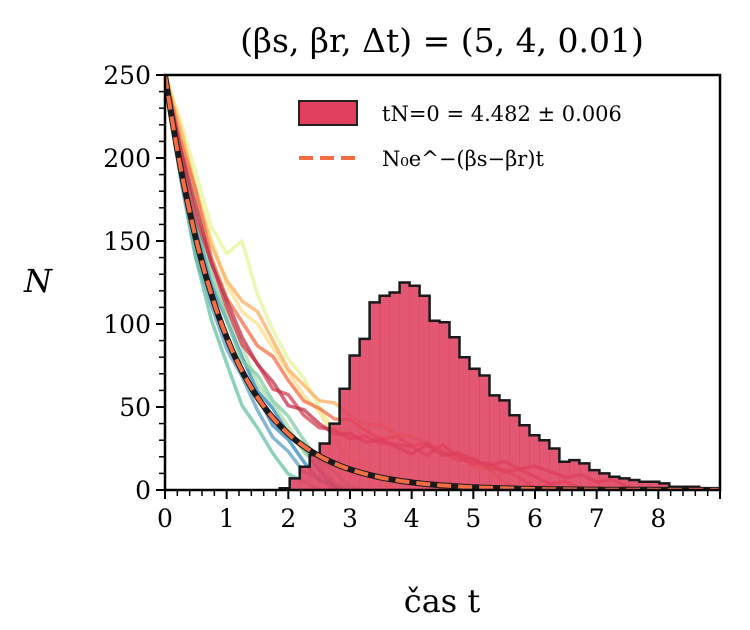 The height and width of the screenshot is (630, 750). I want to click on y-tick-label: 150, so click(127, 241).